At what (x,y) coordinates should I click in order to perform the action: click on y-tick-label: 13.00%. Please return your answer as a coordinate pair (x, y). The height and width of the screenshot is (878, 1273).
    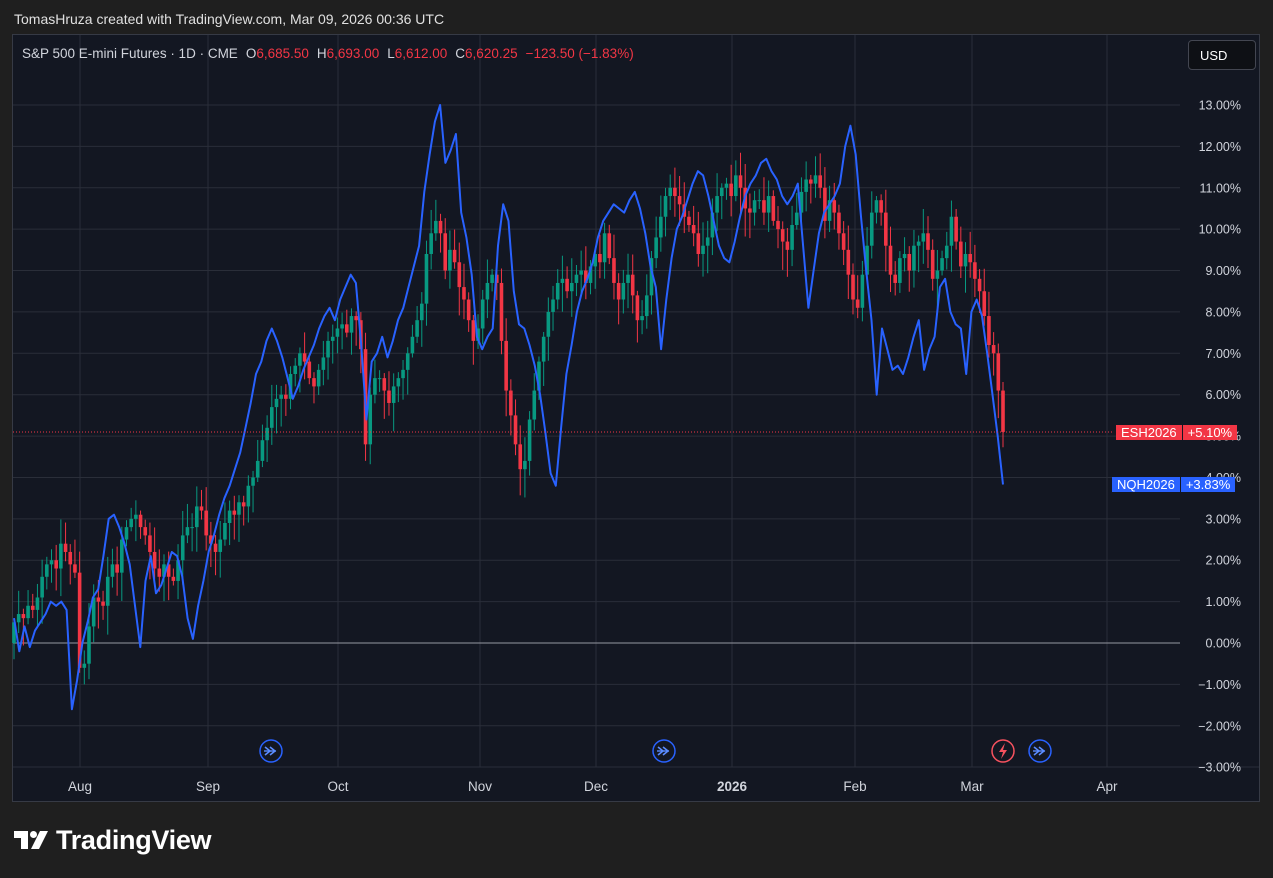
    Looking at the image, I should click on (1220, 106).